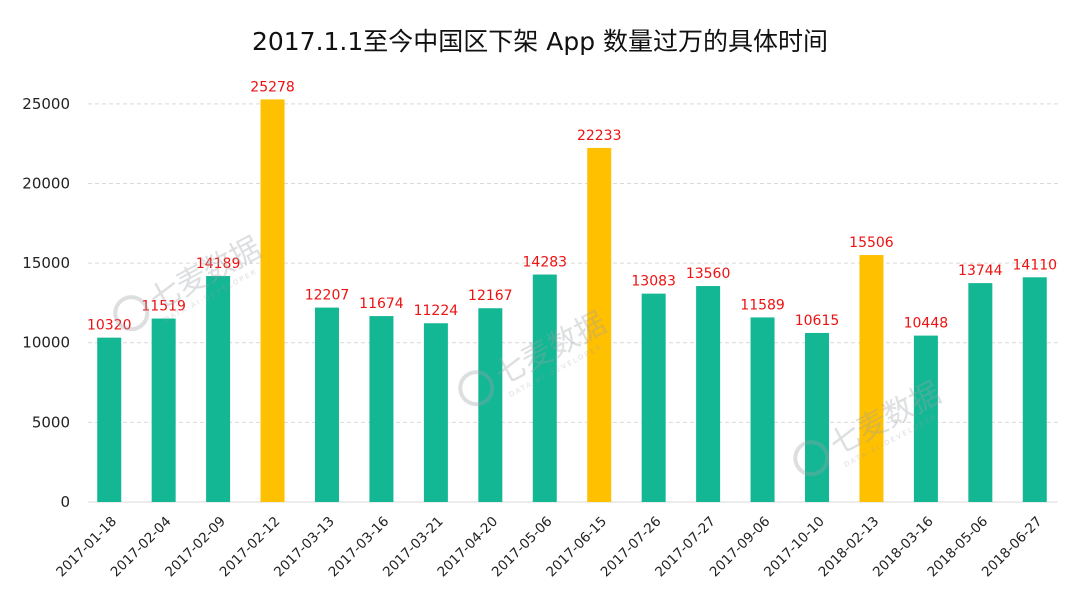 Image resolution: width=1080 pixels, height=608 pixels. Describe the element at coordinates (46, 104) in the screenshot. I see `y-tick-label: 25000` at that location.